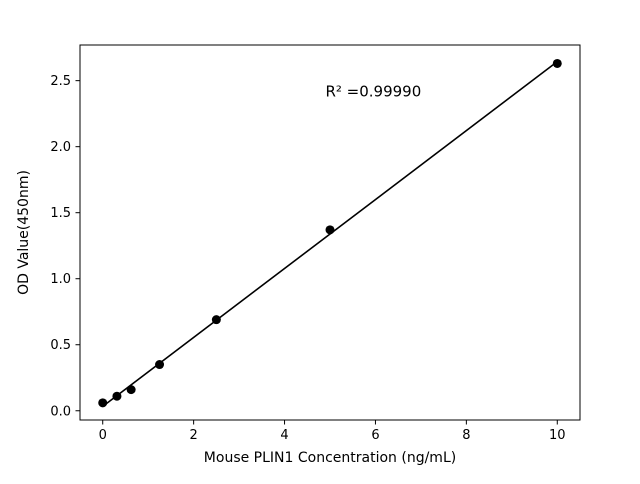 The image size is (640, 484). I want to click on x-tick-label: 8, so click(466, 435).